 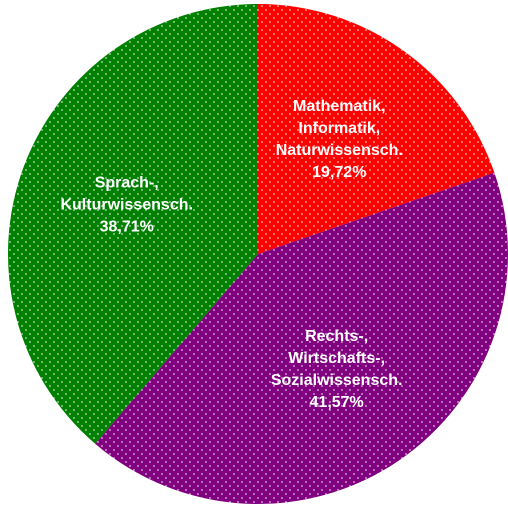 I want to click on slice-label: Kulturwissensch., so click(x=126, y=205).